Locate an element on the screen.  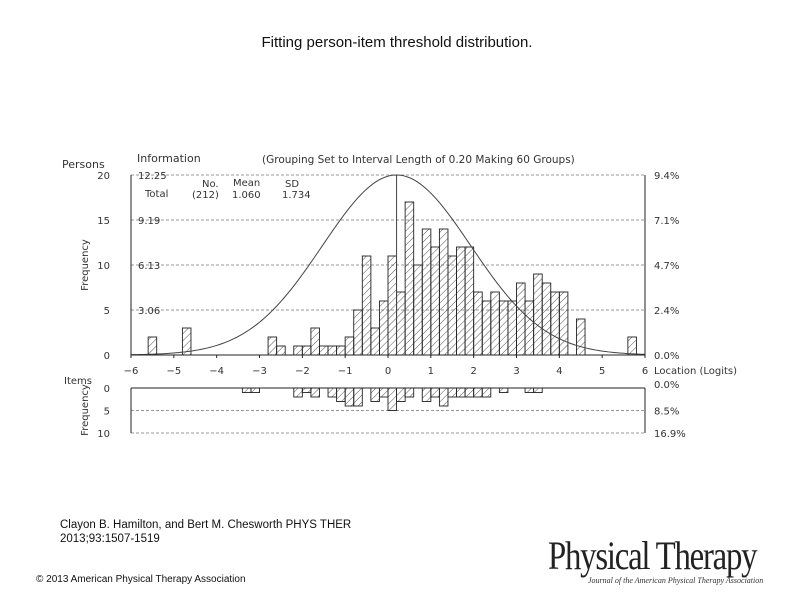
stats-mean-label: Mean is located at coordinates (246, 183).